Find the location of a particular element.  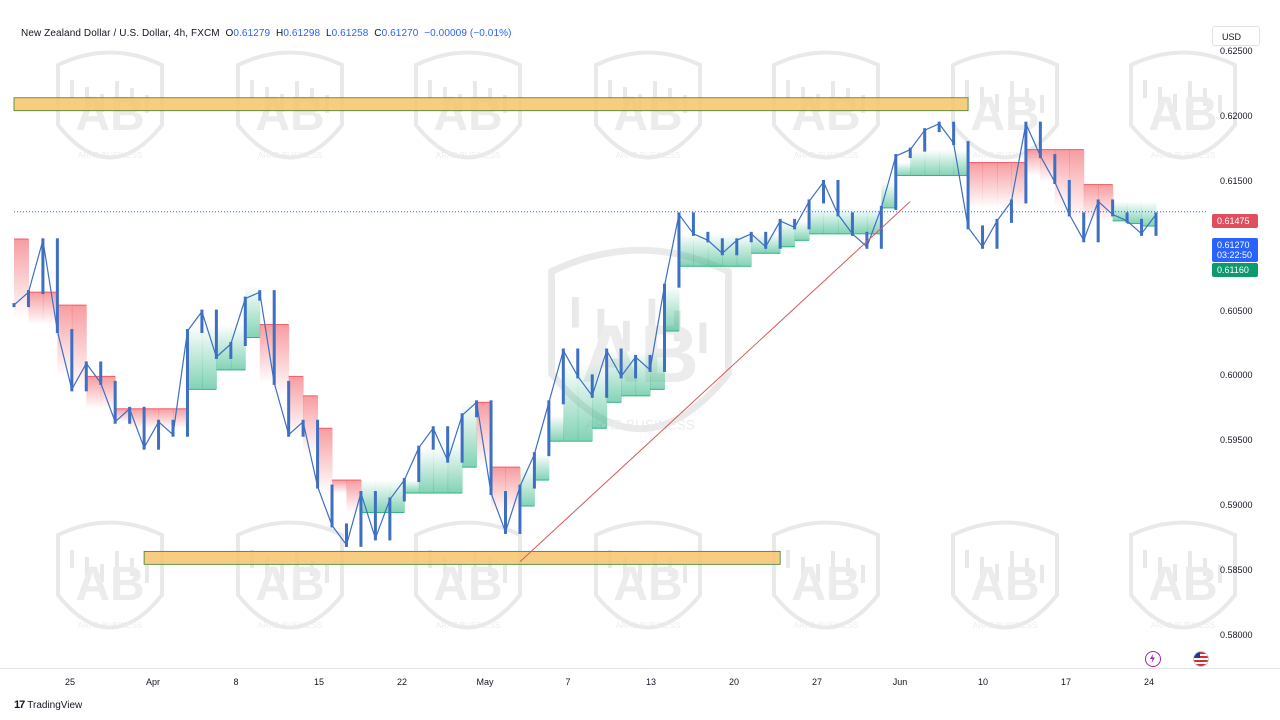

time-tick-label: 24 is located at coordinates (1149, 682).